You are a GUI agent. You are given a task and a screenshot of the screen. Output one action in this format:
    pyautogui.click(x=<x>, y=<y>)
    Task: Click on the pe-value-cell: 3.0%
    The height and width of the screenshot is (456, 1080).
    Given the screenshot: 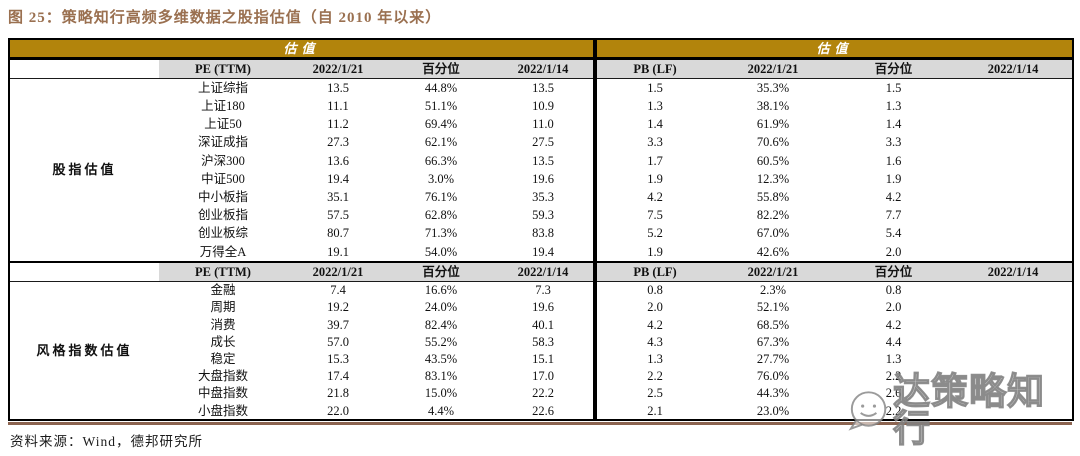 What is the action you would take?
    pyautogui.click(x=441, y=178)
    